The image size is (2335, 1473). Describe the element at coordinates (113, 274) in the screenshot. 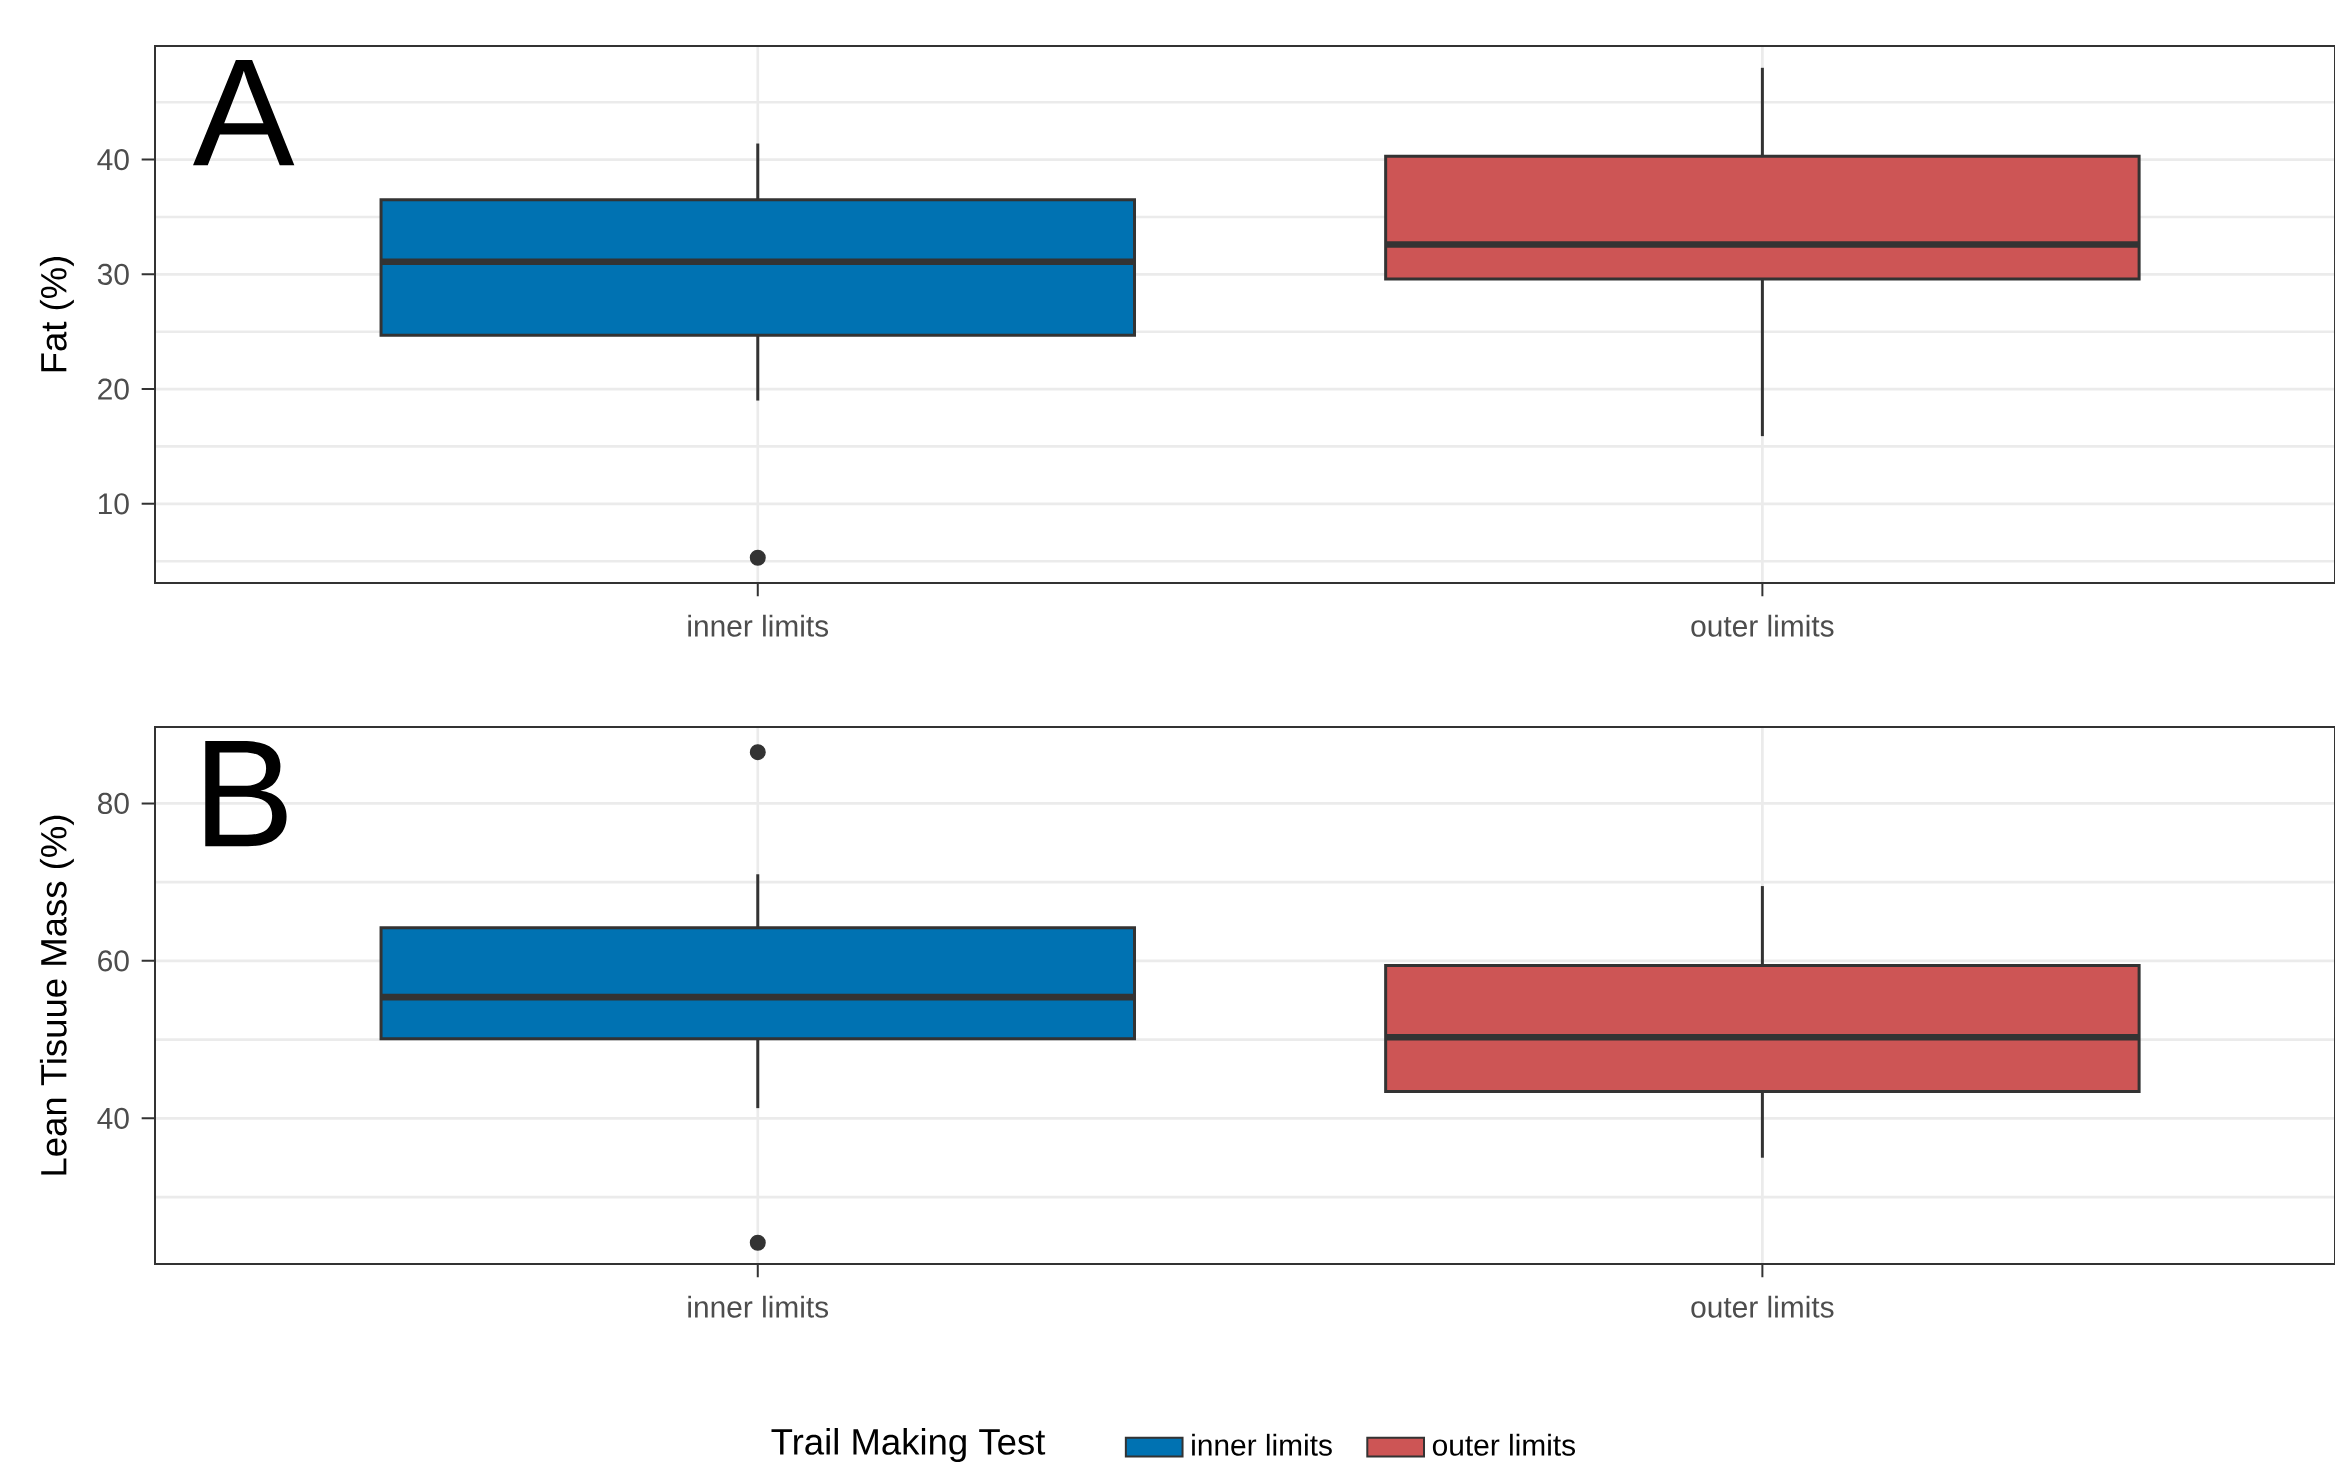

I see `y-tick-label: 30` at that location.